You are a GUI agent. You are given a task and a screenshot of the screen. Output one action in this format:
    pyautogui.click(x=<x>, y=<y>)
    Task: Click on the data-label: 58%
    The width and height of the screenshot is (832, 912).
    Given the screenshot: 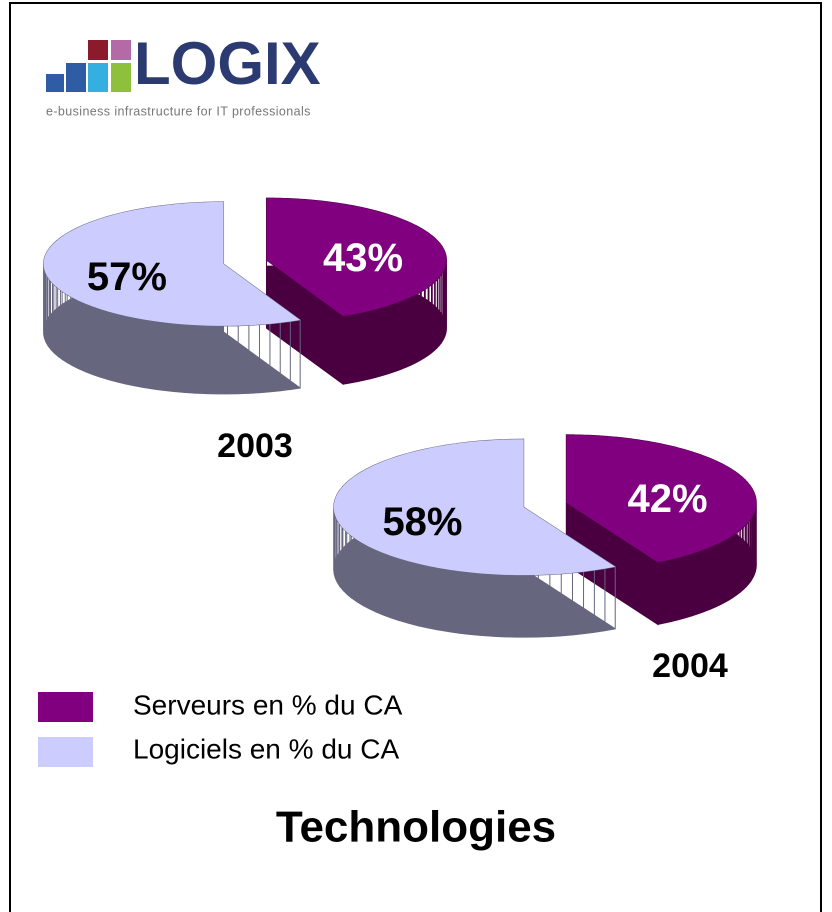 What is the action you would take?
    pyautogui.click(x=422, y=522)
    